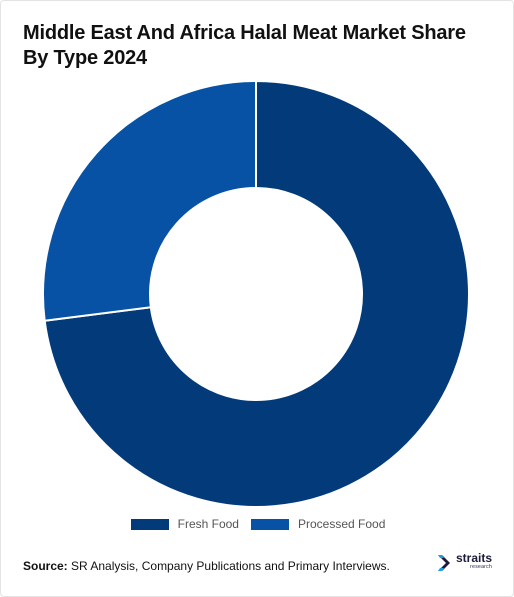 This screenshot has height=597, width=514. What do you see at coordinates (208, 524) in the screenshot?
I see `legend-label: Fresh Food` at bounding box center [208, 524].